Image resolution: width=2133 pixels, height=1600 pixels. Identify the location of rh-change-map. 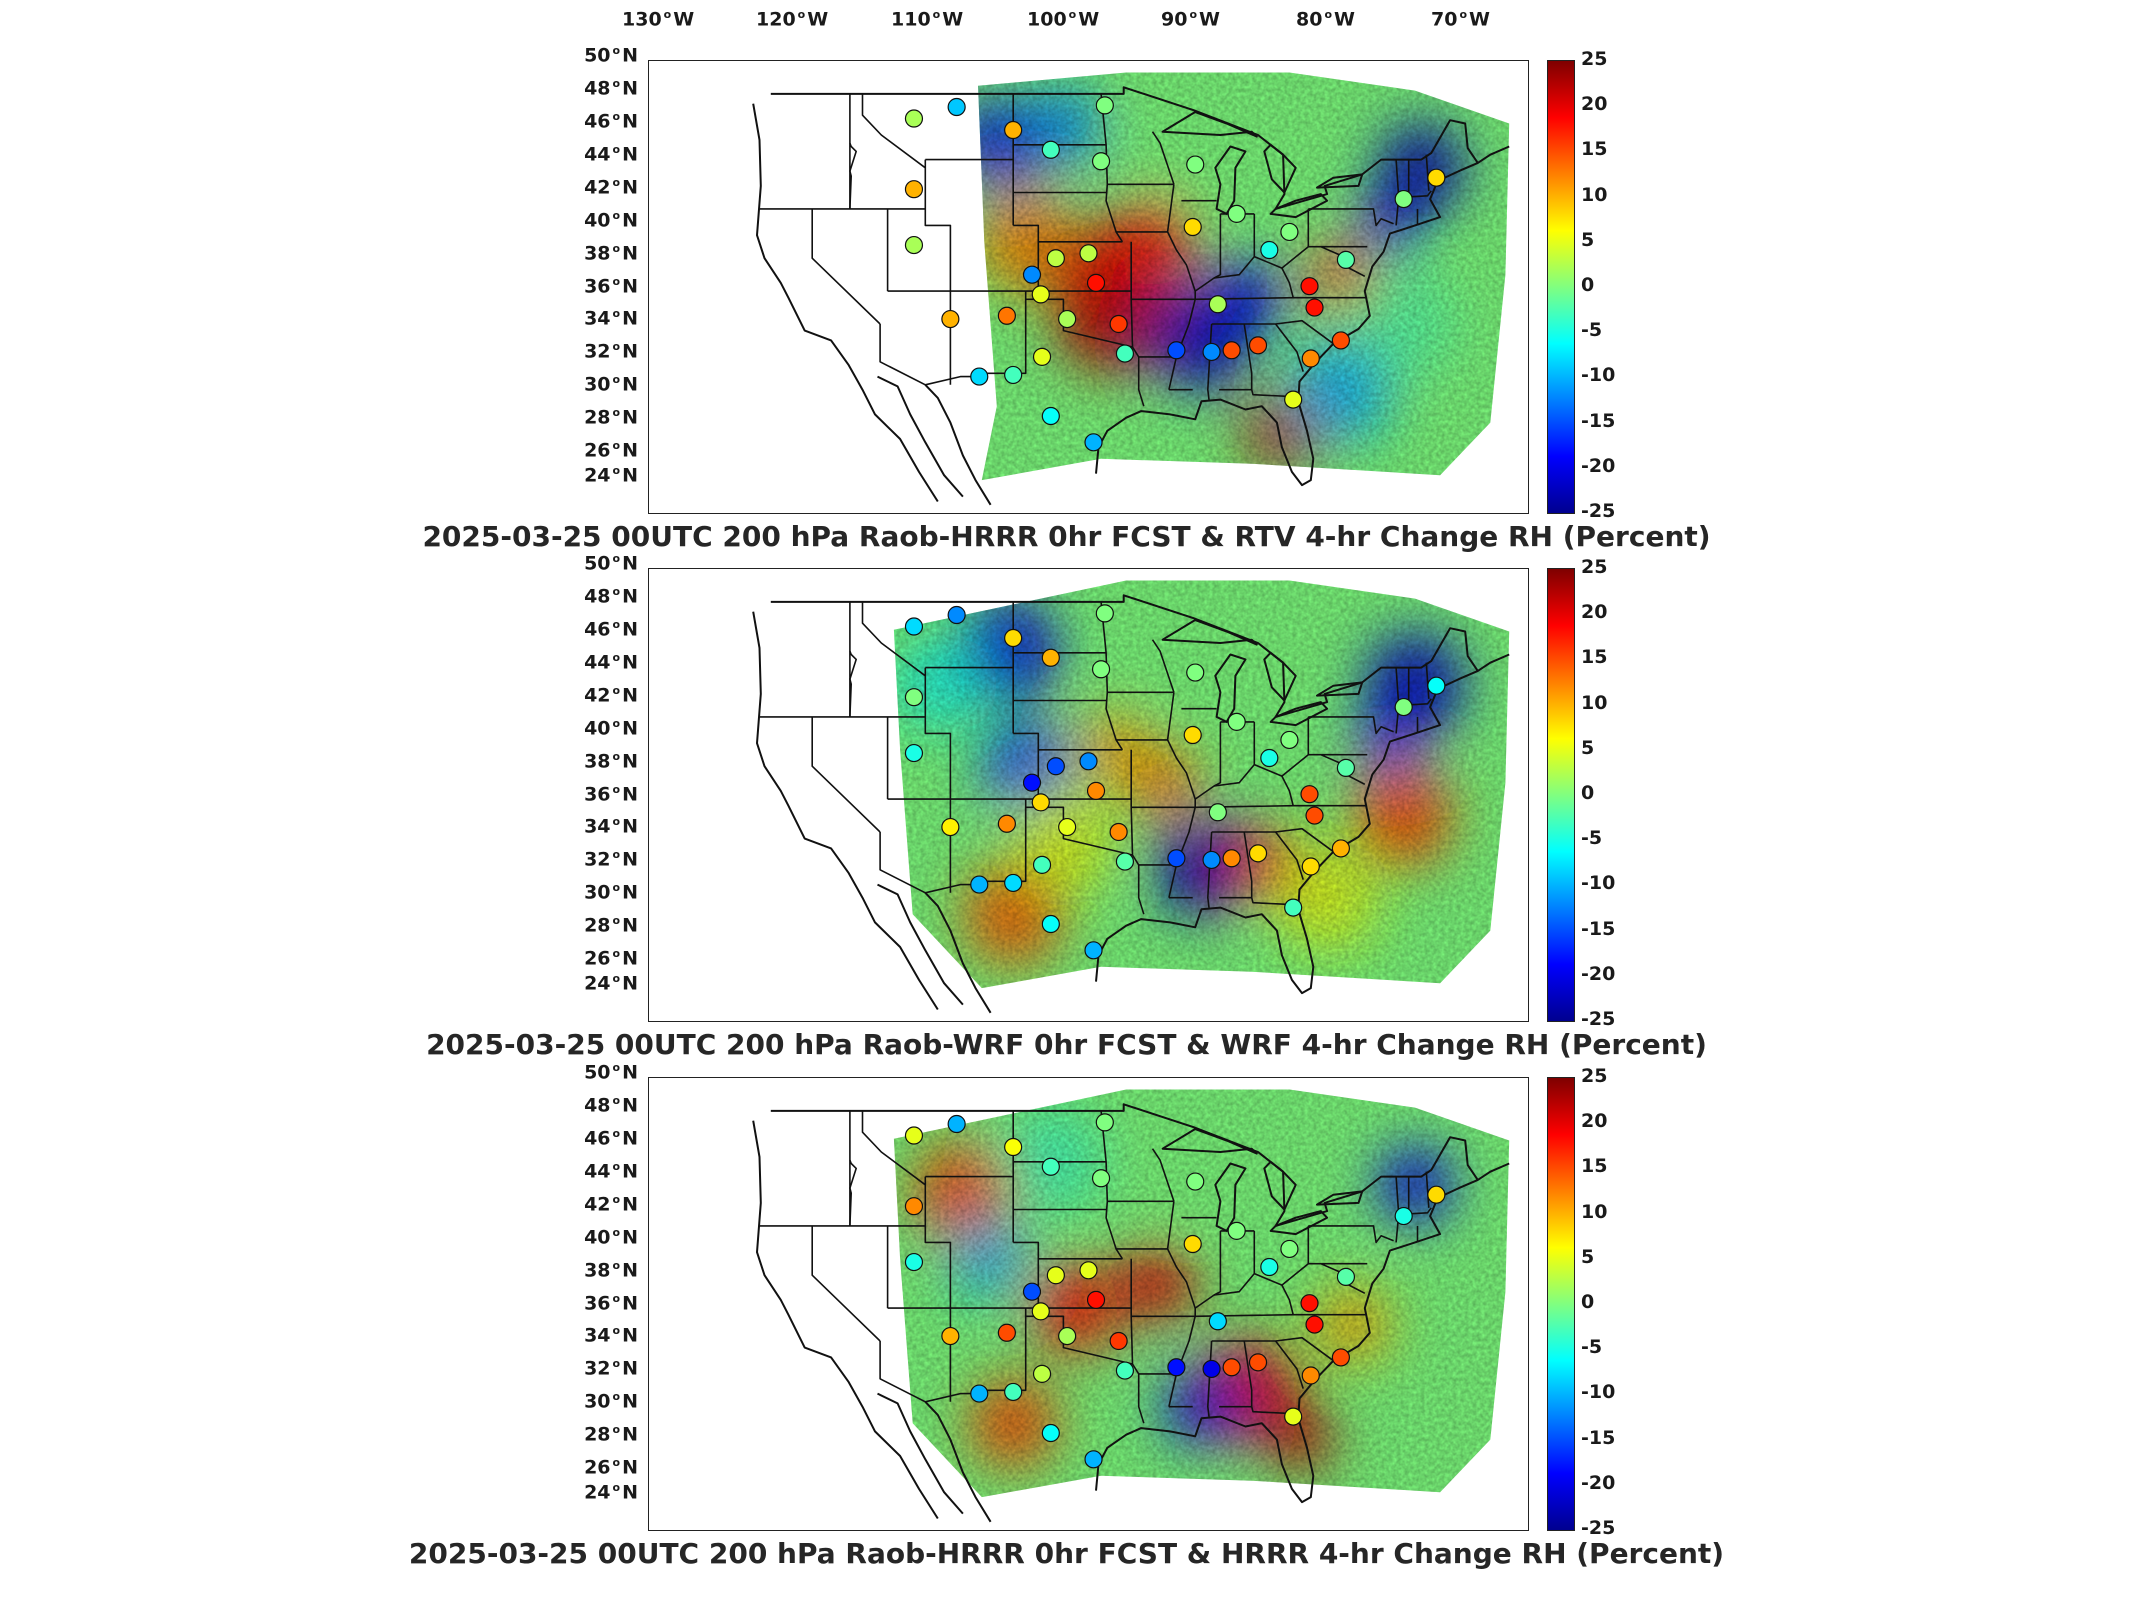
(1131, 797).